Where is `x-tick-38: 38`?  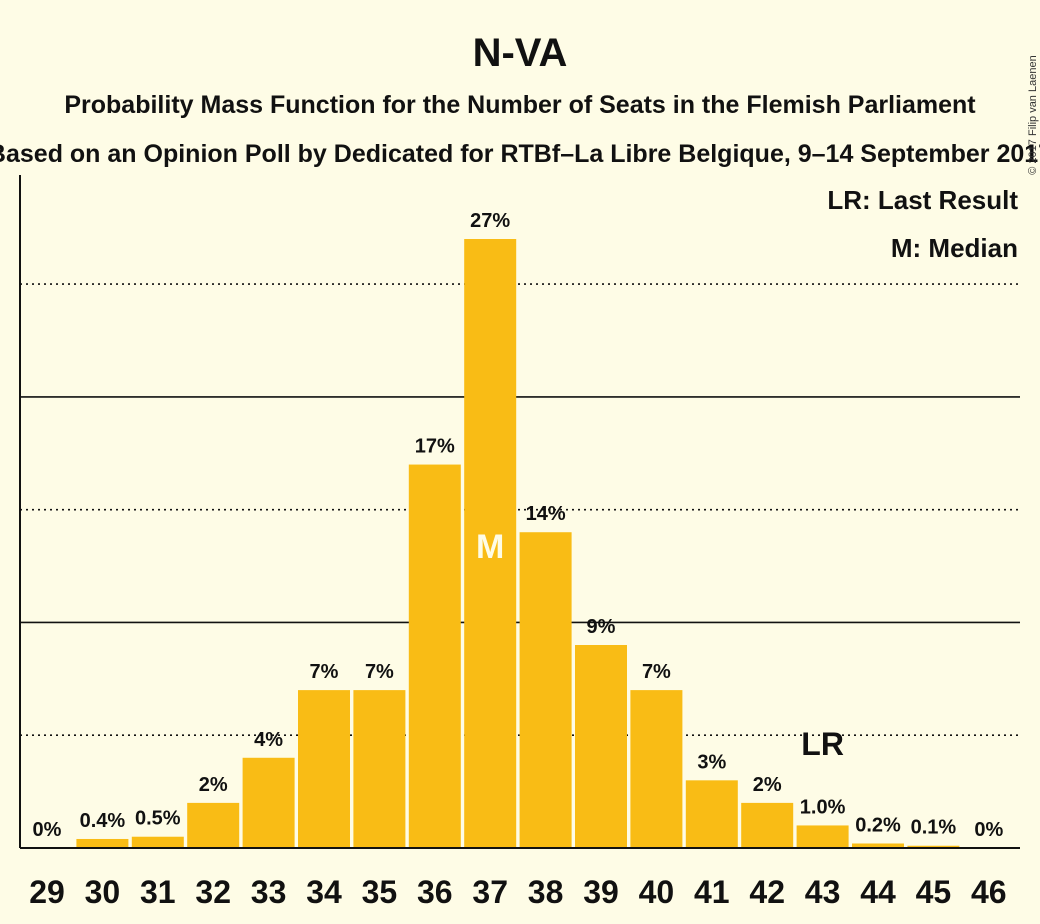 x-tick-38: 38 is located at coordinates (546, 892).